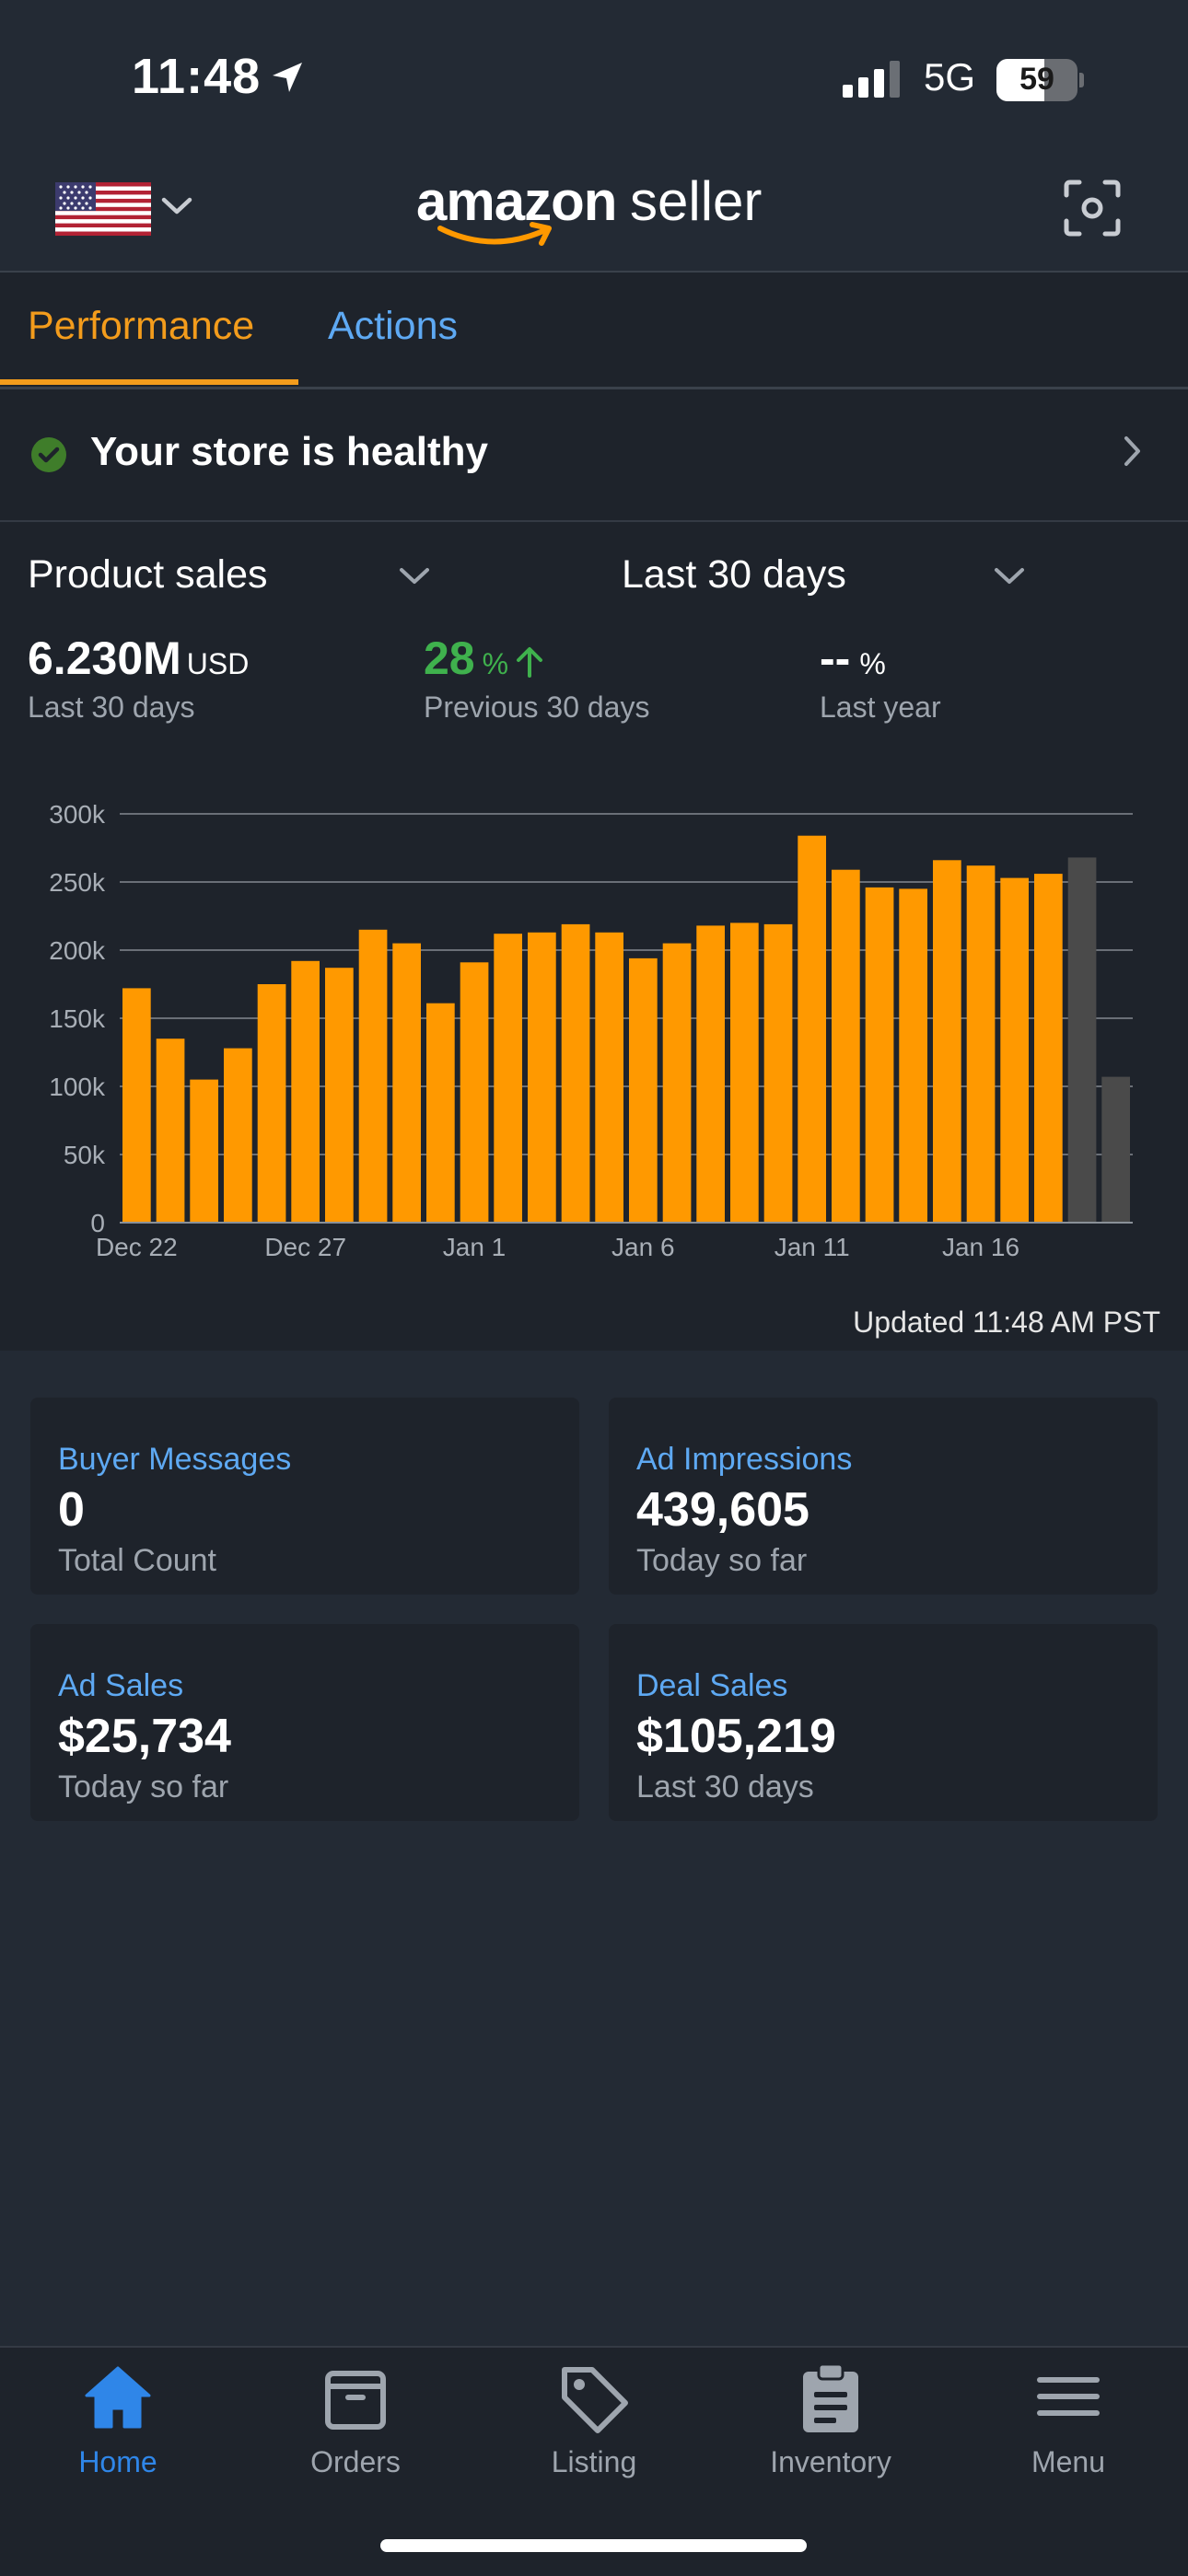 The image size is (1188, 2576). Describe the element at coordinates (289, 451) in the screenshot. I see `store-health-text: Your store is healthy` at that location.